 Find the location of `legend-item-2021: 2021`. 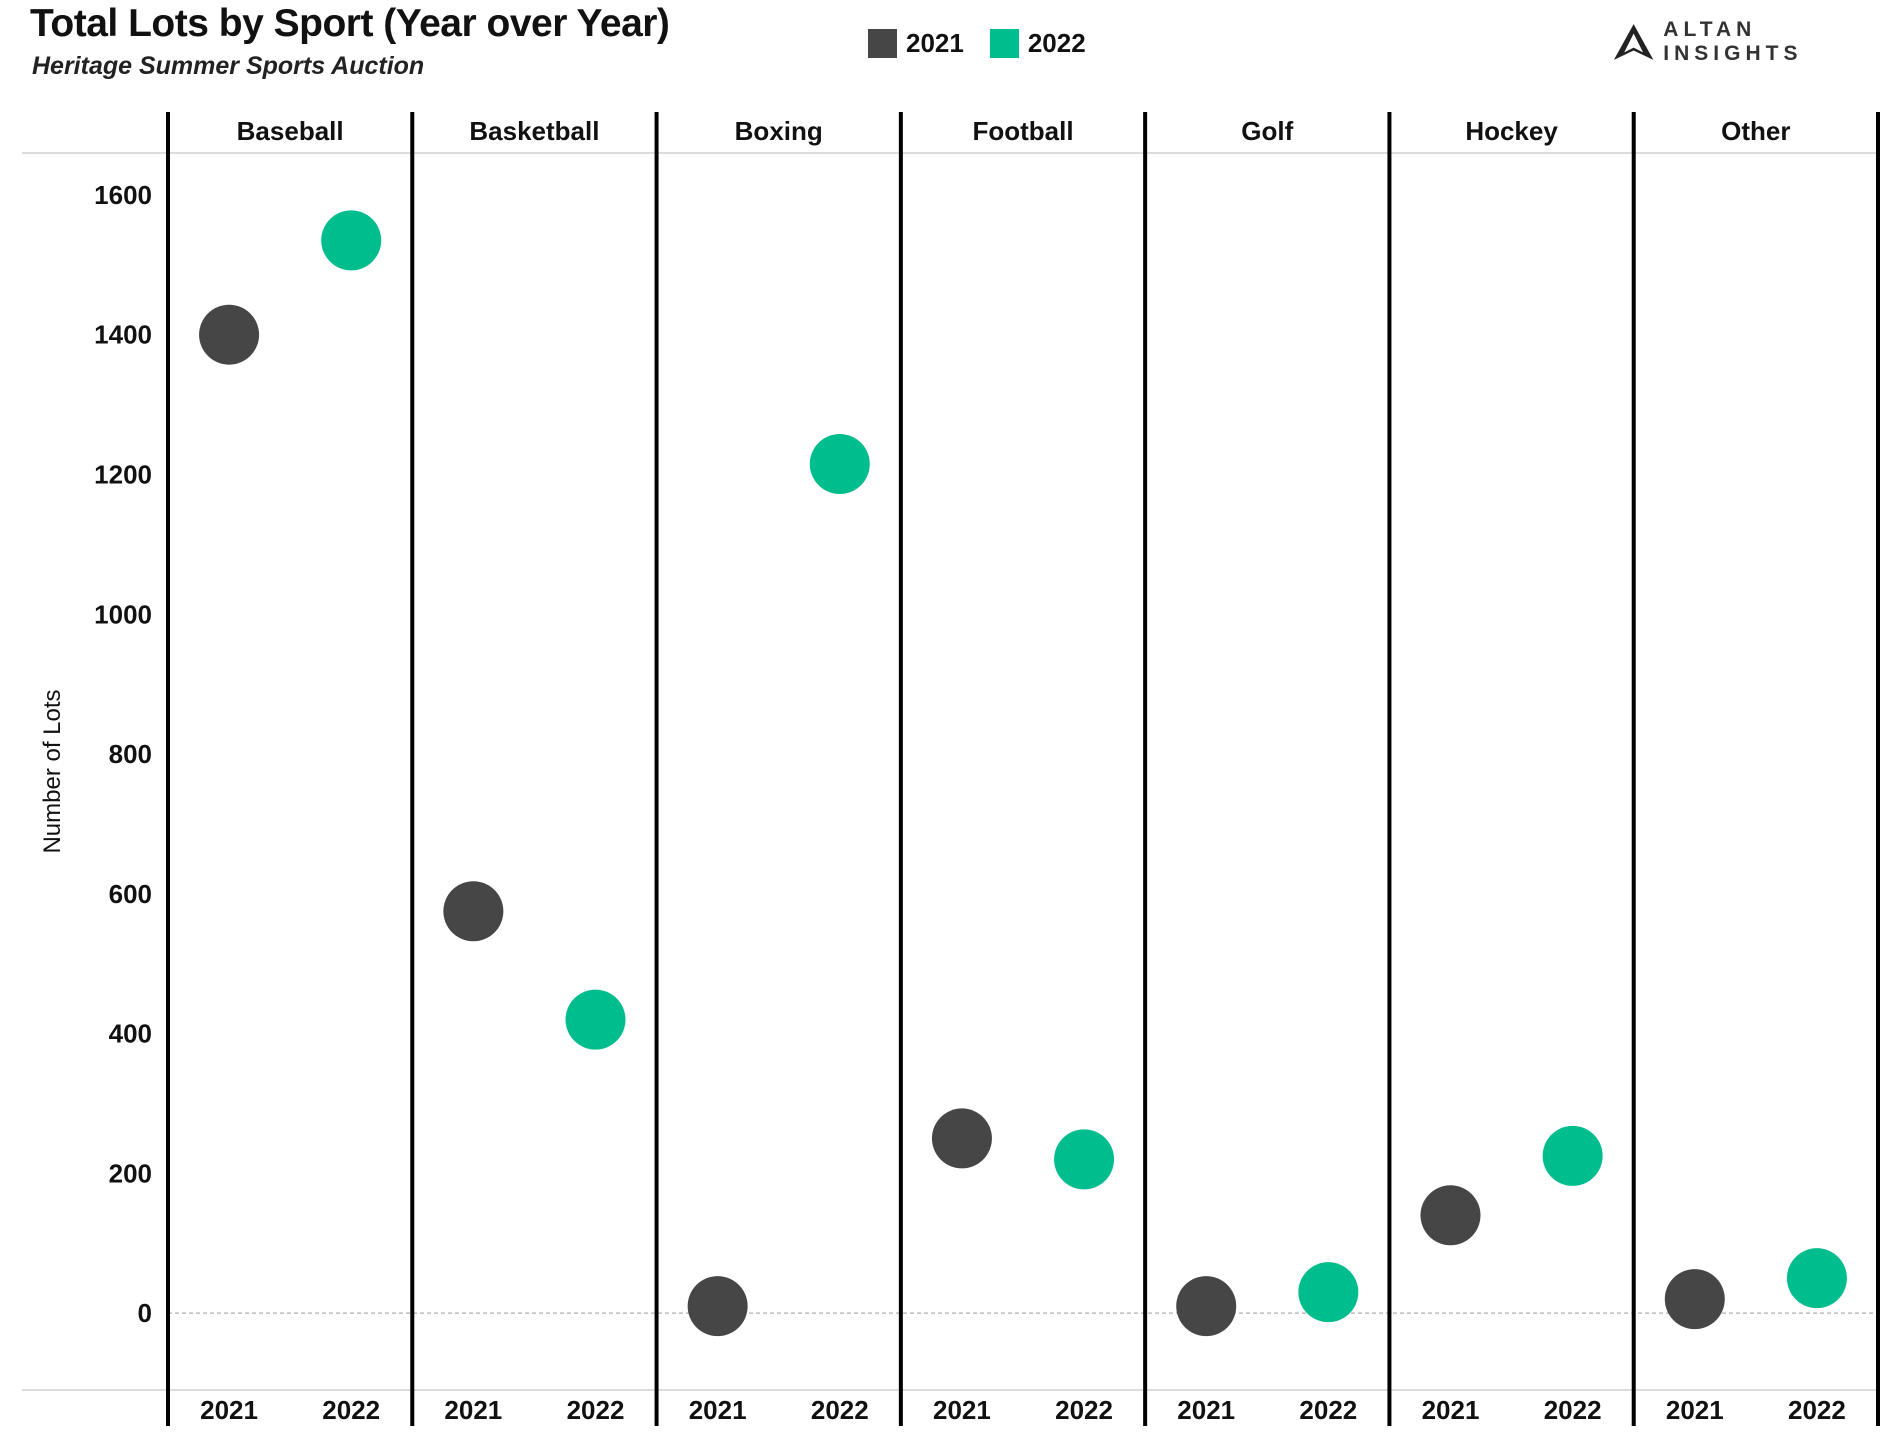

legend-item-2021: 2021 is located at coordinates (916, 43).